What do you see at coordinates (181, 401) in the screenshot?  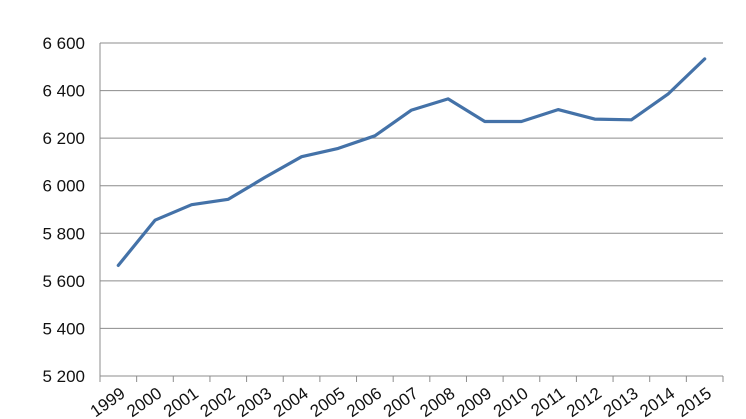 I see `x-tick-label: 2001` at bounding box center [181, 401].